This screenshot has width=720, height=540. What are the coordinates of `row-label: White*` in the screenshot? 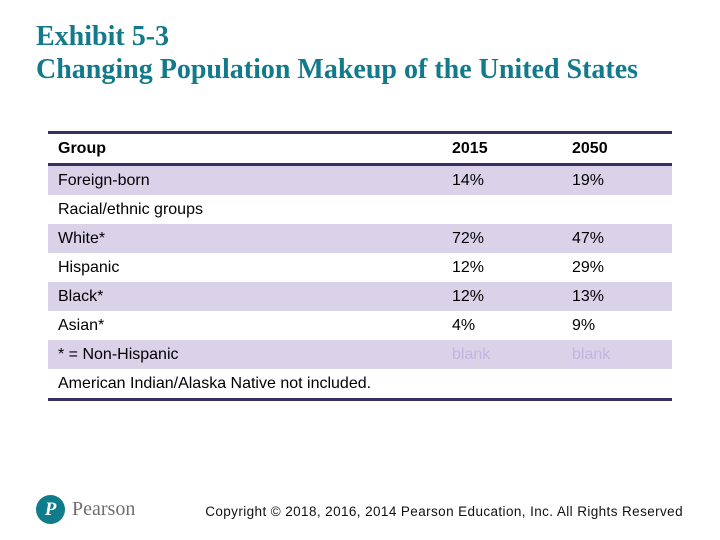 It's located at (250, 238).